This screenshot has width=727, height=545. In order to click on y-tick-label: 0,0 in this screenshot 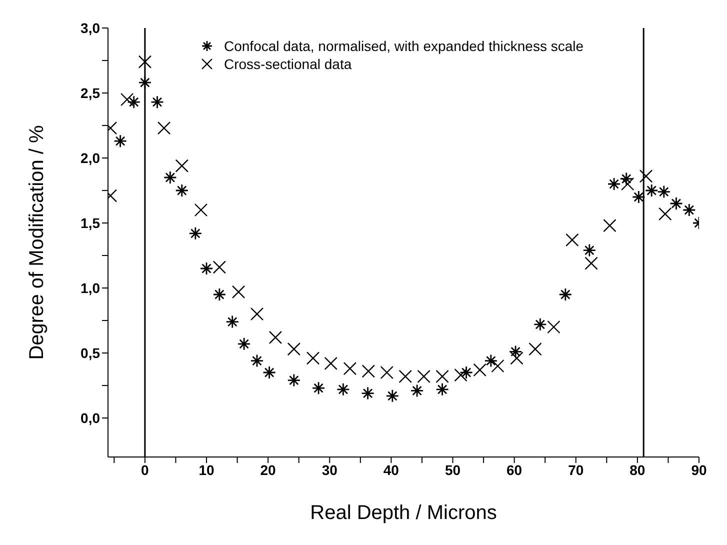, I will do `click(90, 418)`.